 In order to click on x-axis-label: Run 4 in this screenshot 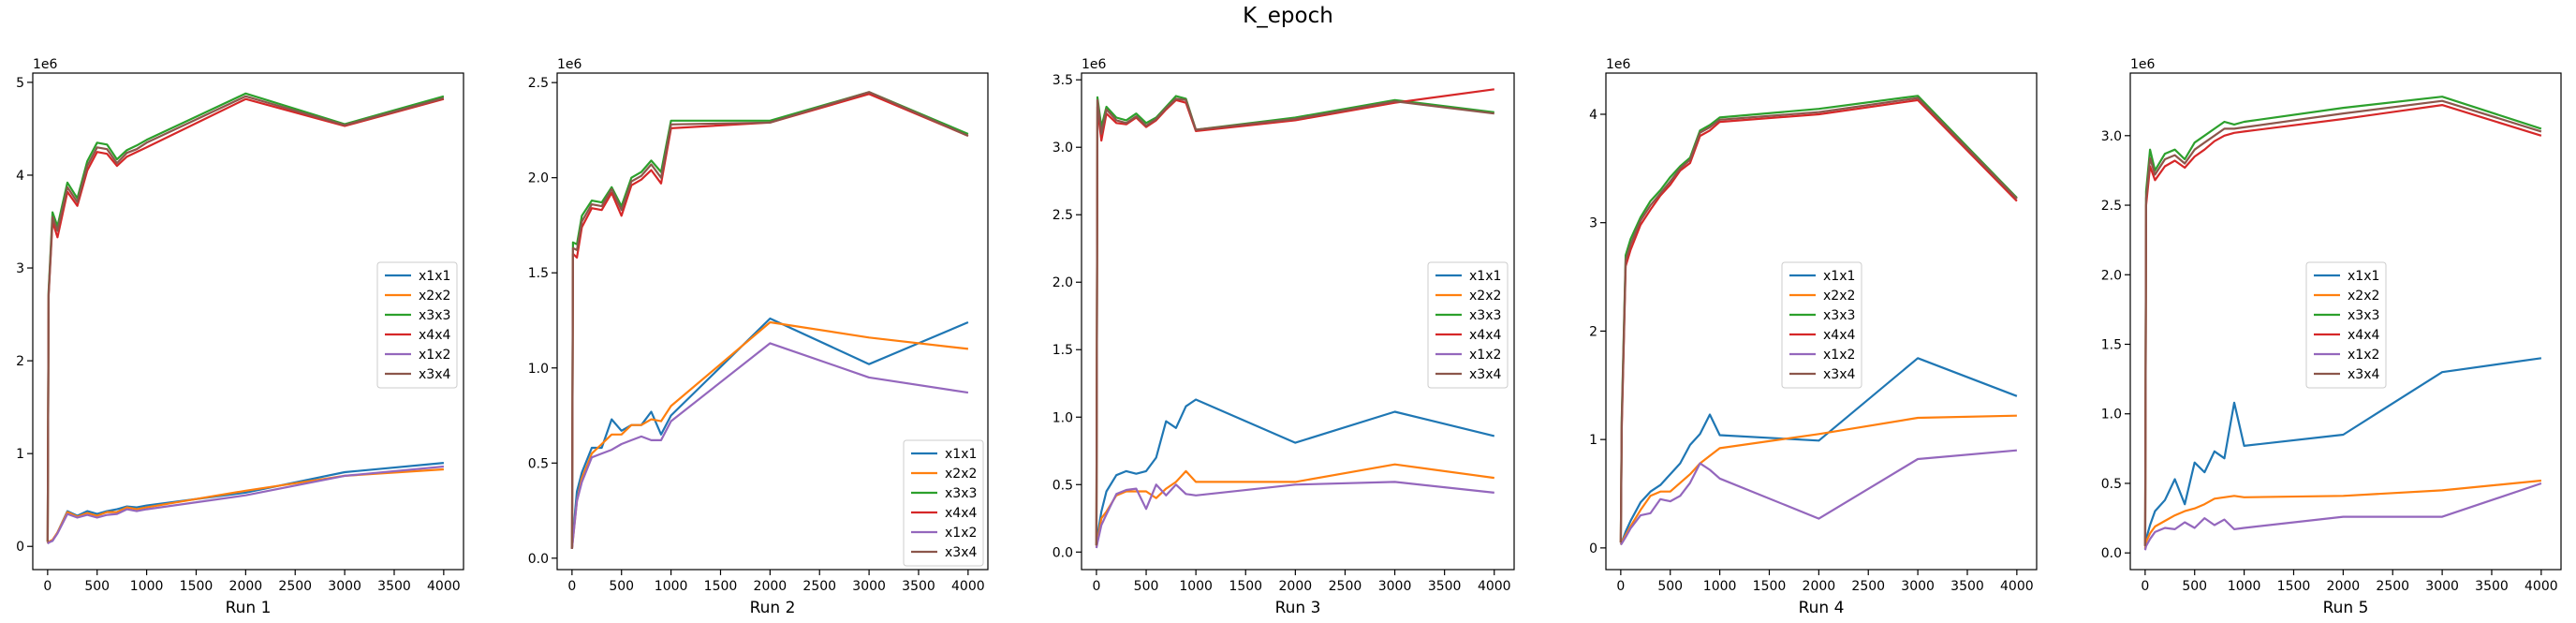, I will do `click(1822, 608)`.